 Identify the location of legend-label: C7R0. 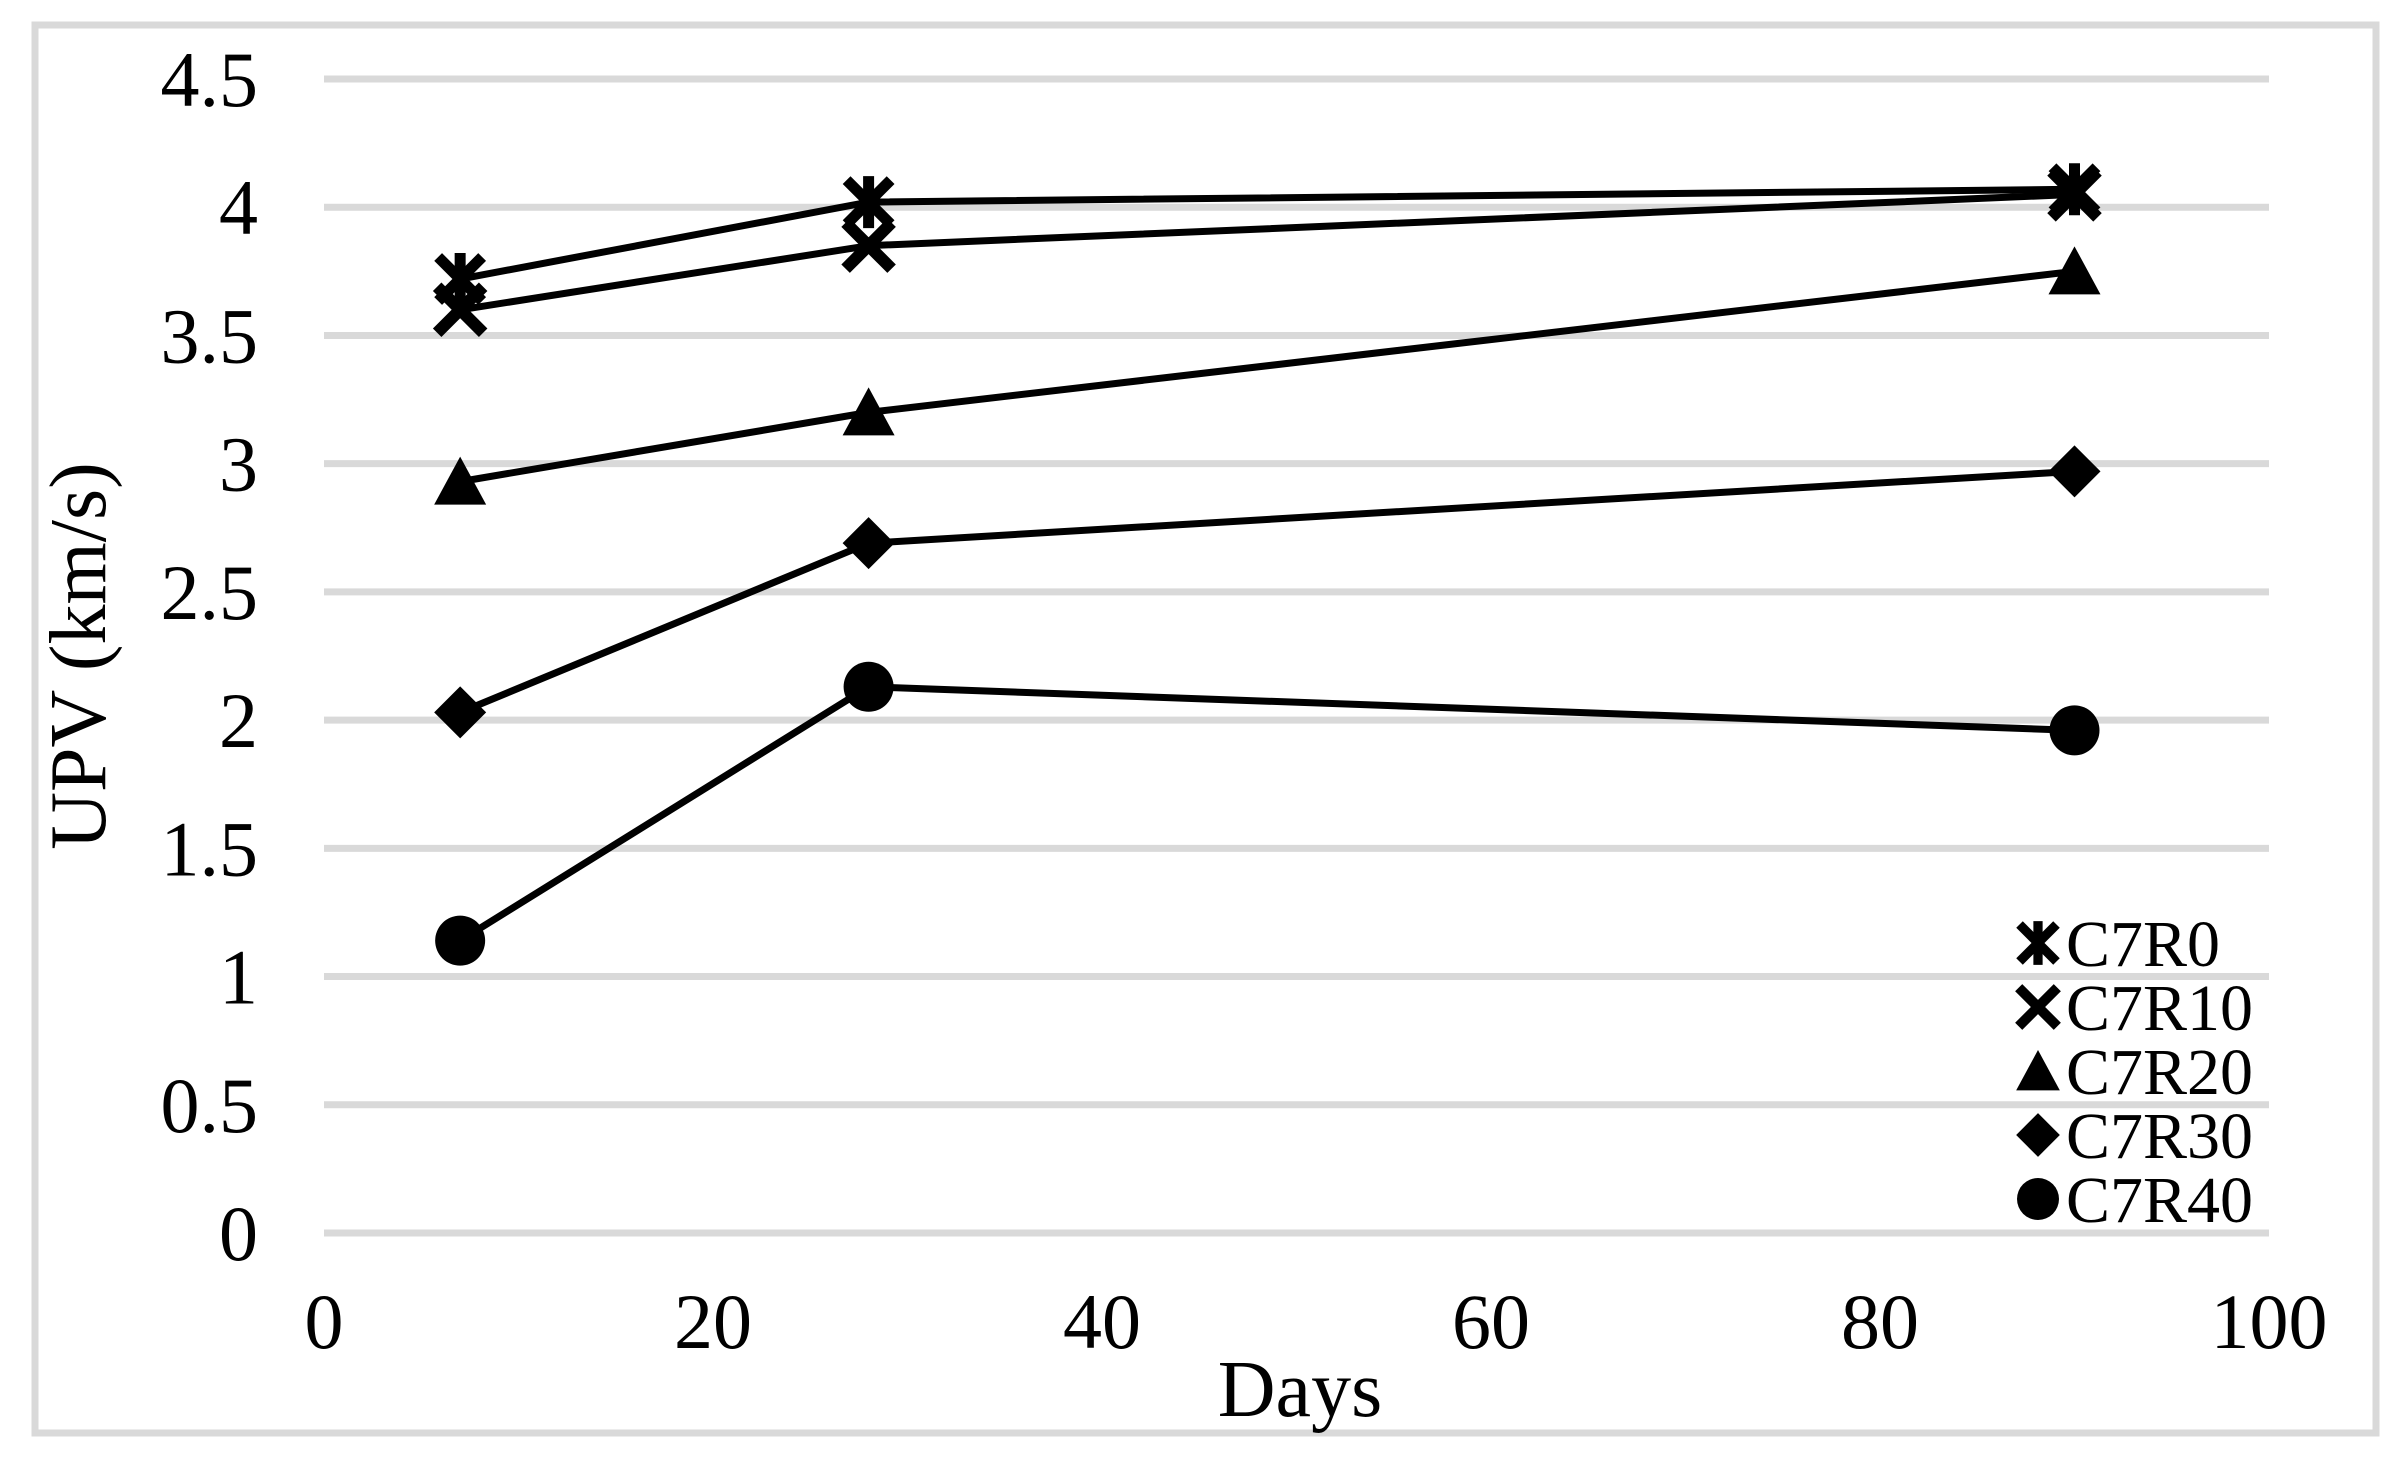
(2143, 944).